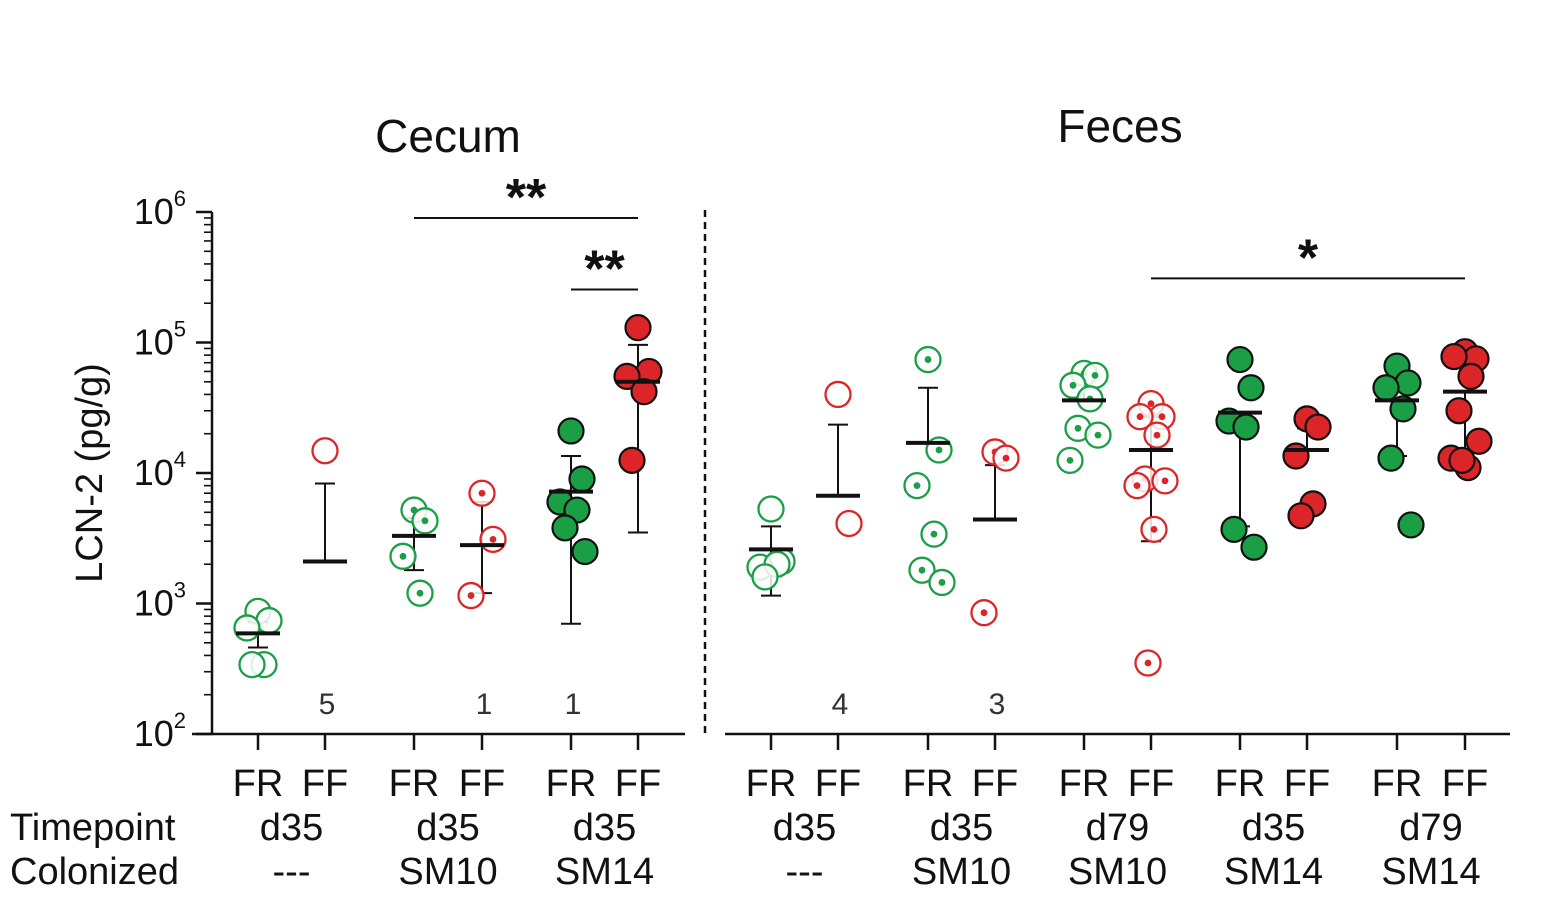 This screenshot has height=911, width=1550. Describe the element at coordinates (160, 601) in the screenshot. I see `y-tick-label: 10³` at that location.